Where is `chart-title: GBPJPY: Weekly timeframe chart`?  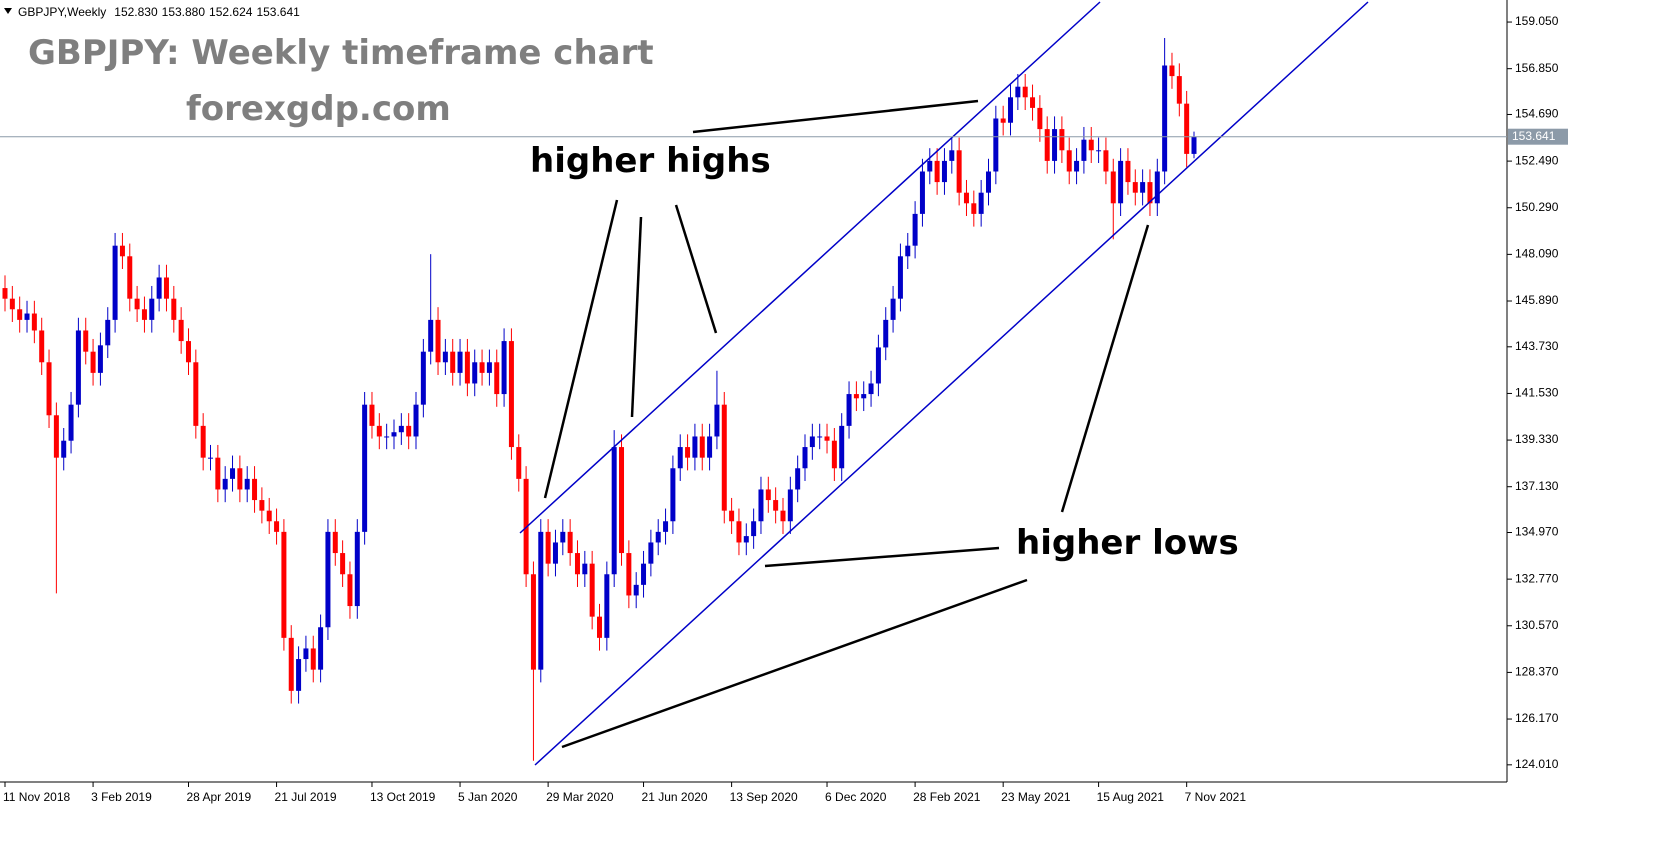
chart-title: GBPJPY: Weekly timeframe chart is located at coordinates (341, 53).